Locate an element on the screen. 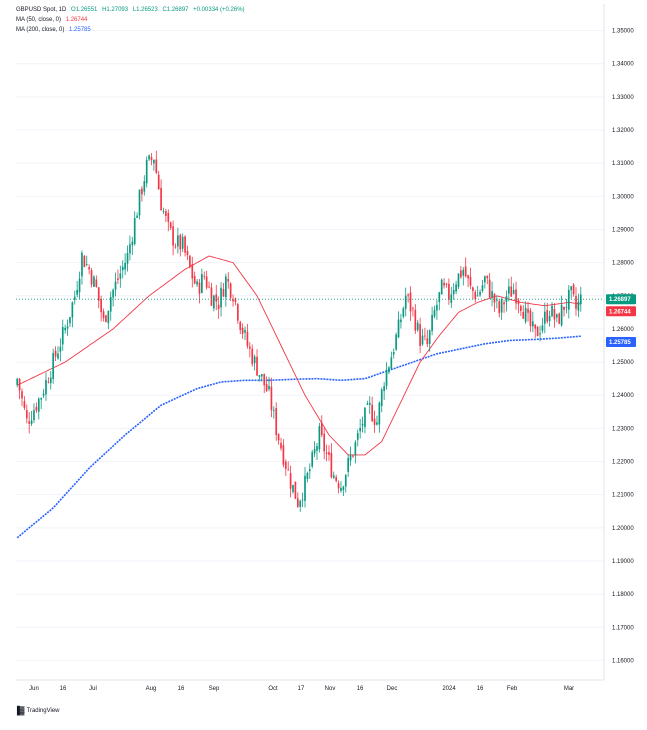  y-tick-label: 1.18000 is located at coordinates (623, 595).